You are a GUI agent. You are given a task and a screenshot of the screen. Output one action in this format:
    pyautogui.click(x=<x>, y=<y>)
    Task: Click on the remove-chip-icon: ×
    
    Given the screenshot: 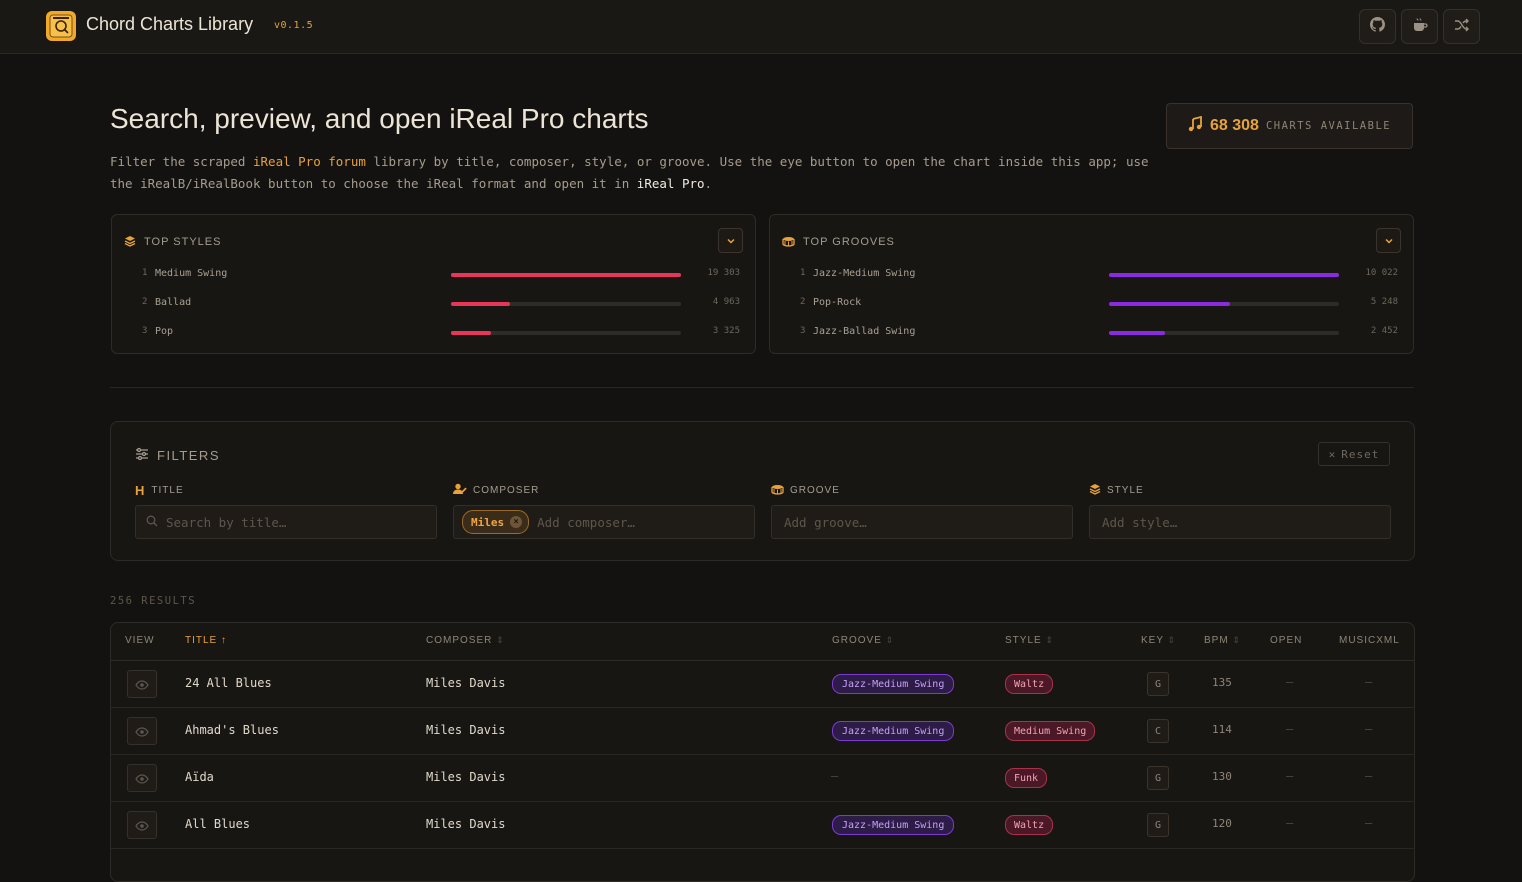 What is the action you would take?
    pyautogui.click(x=516, y=522)
    